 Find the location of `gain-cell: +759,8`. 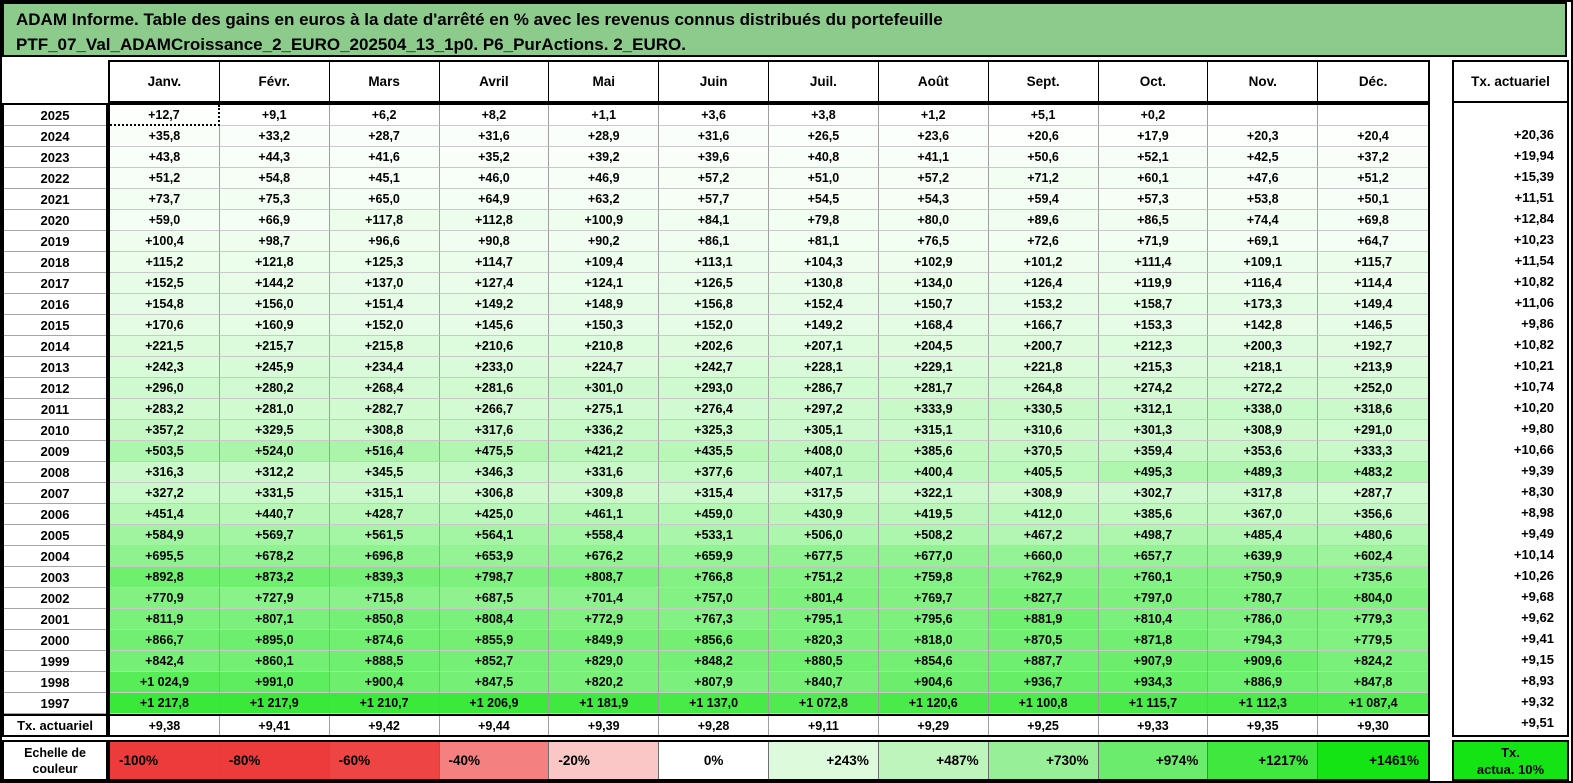

gain-cell: +759,8 is located at coordinates (933, 577).